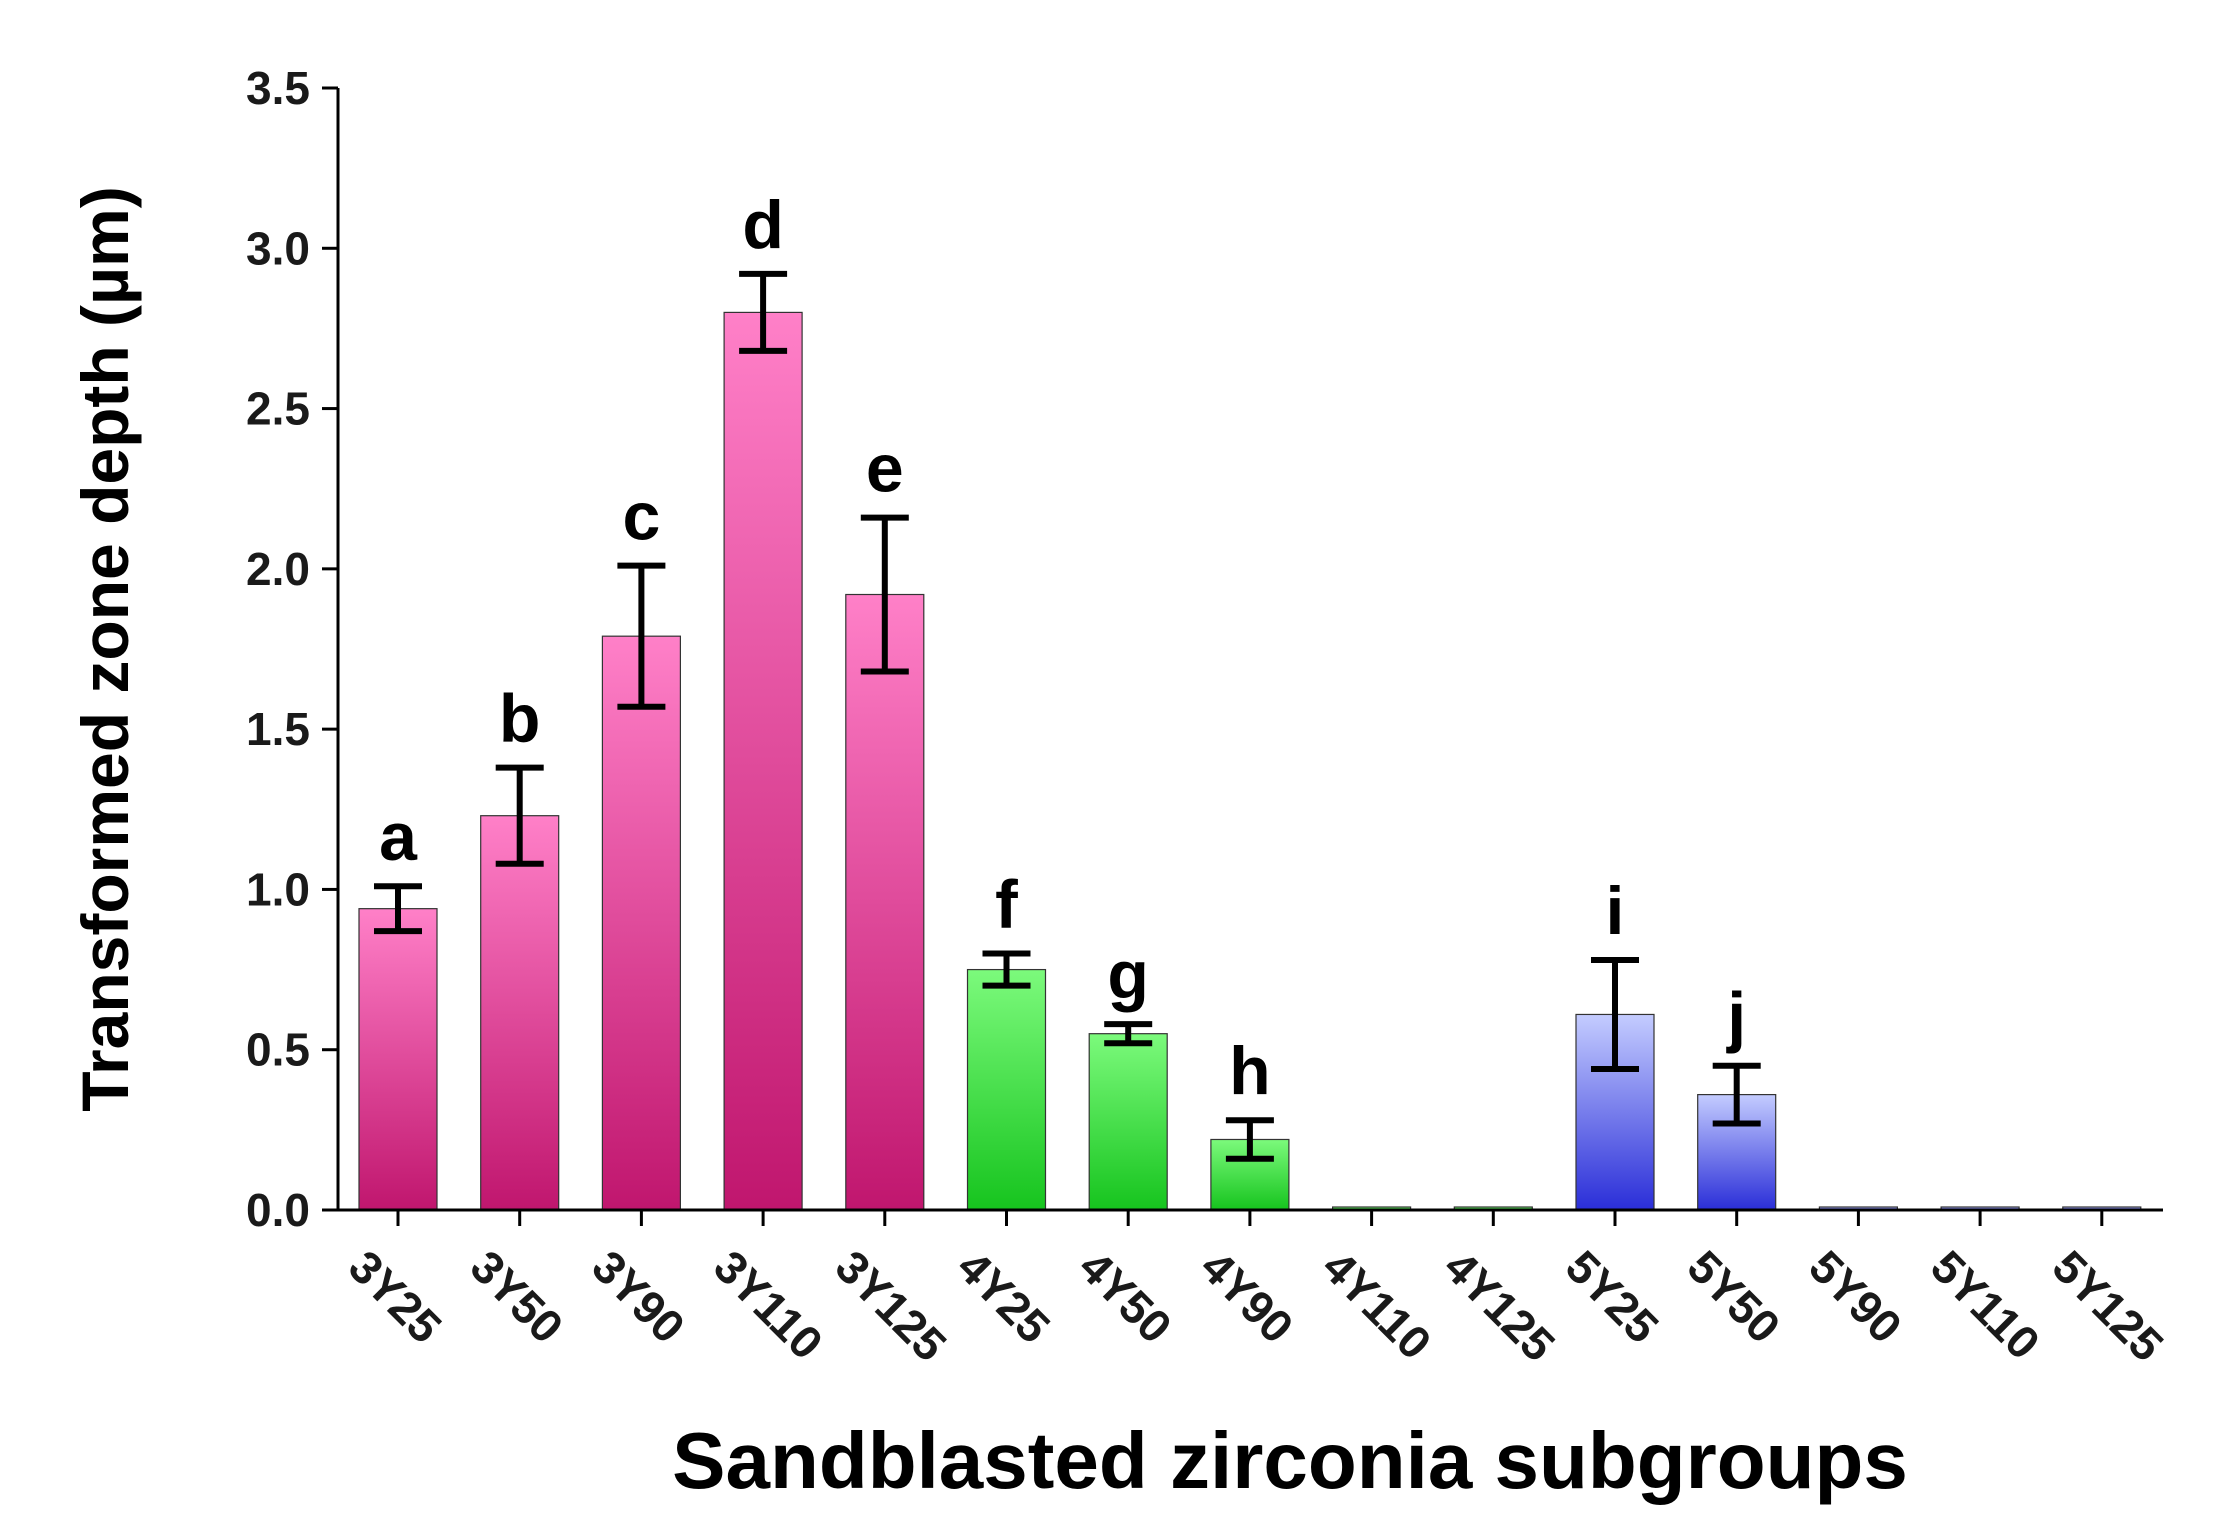  Describe the element at coordinates (641, 517) in the screenshot. I see `significance-letter-3Y90: c` at that location.